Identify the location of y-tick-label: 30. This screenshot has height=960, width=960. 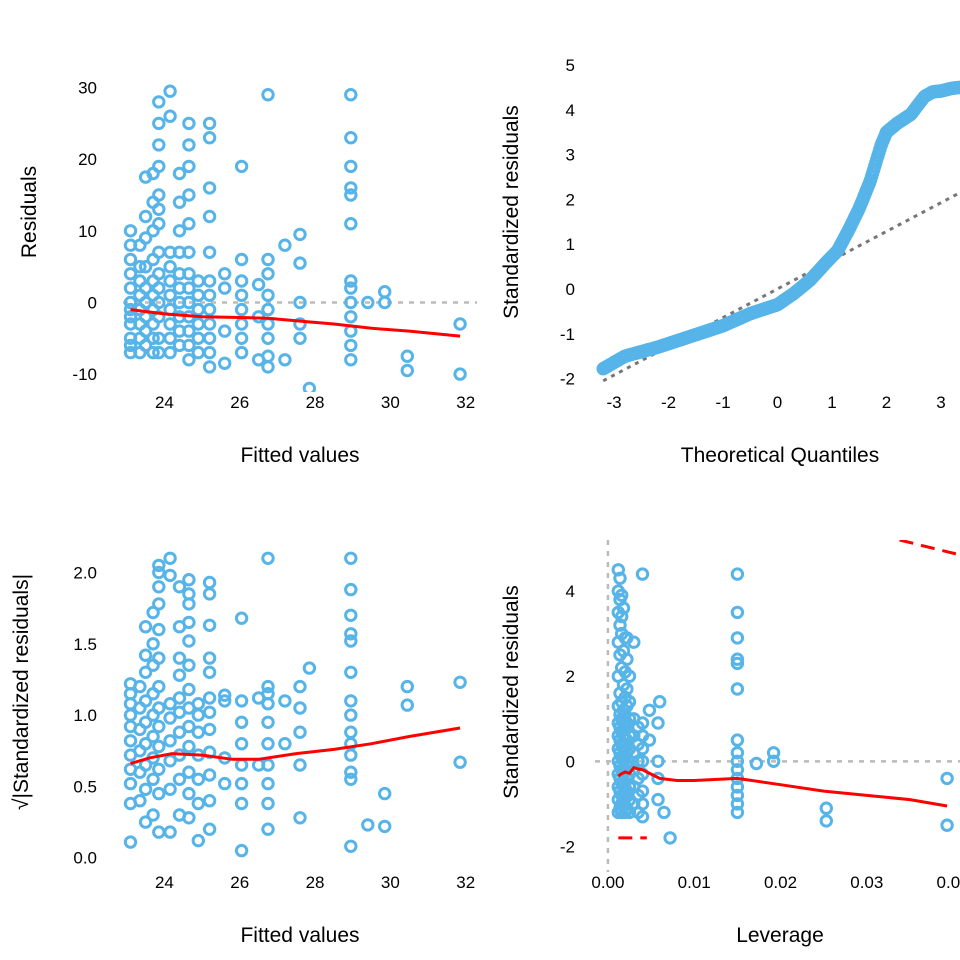
(87, 88).